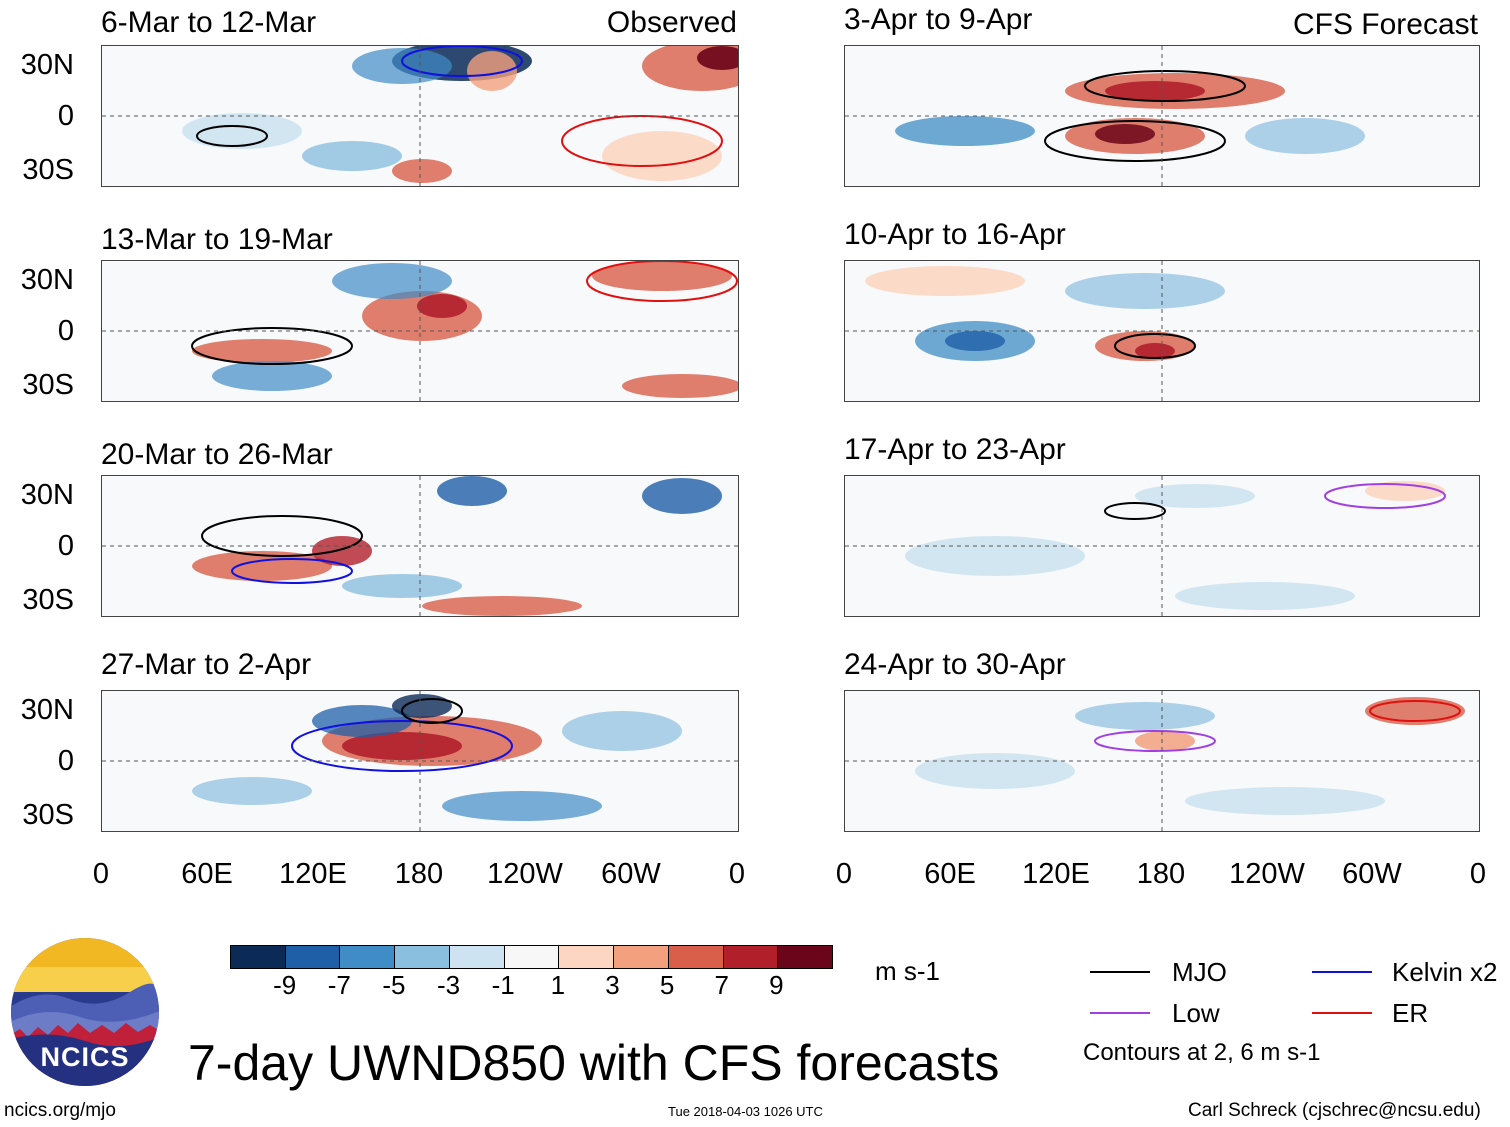 The height and width of the screenshot is (1127, 1510). I want to click on colorbar-tick-label: -9, so click(285, 985).